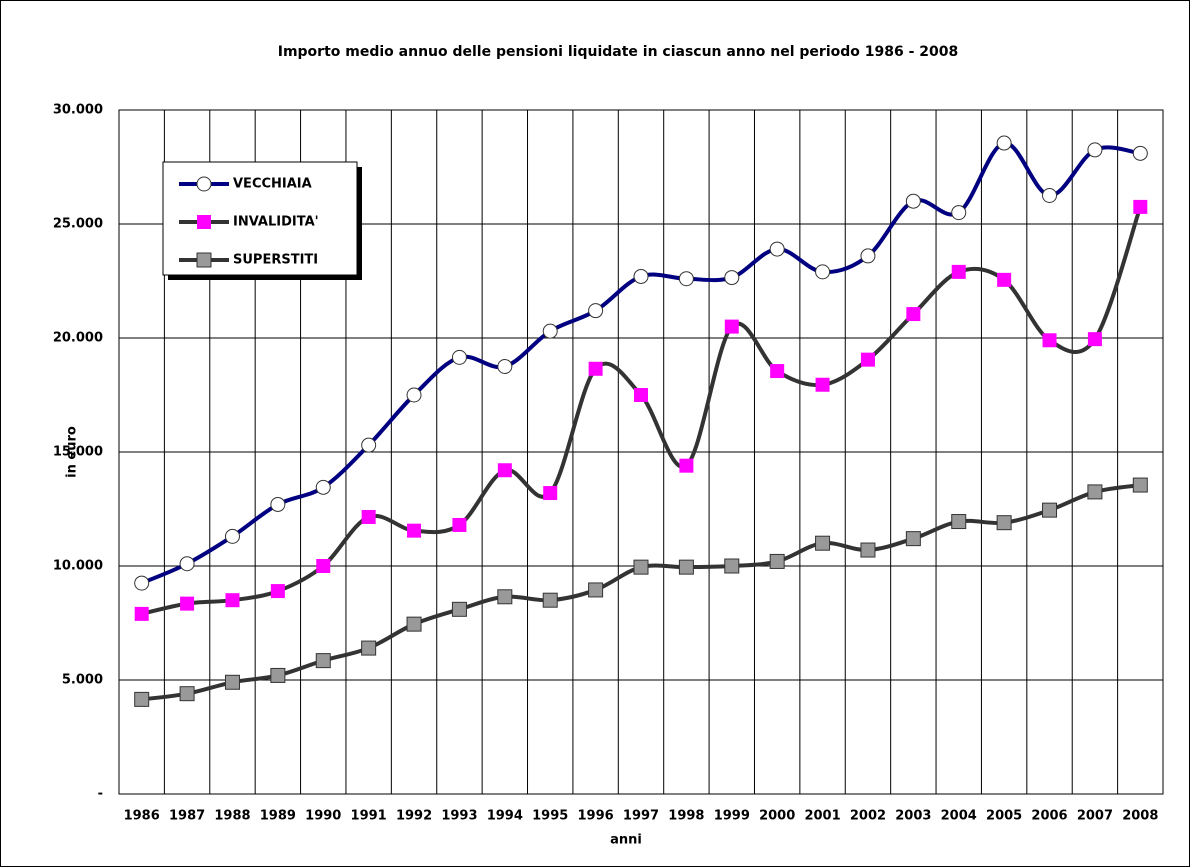 The image size is (1190, 867). I want to click on x-tick-label: 1988, so click(232, 816).